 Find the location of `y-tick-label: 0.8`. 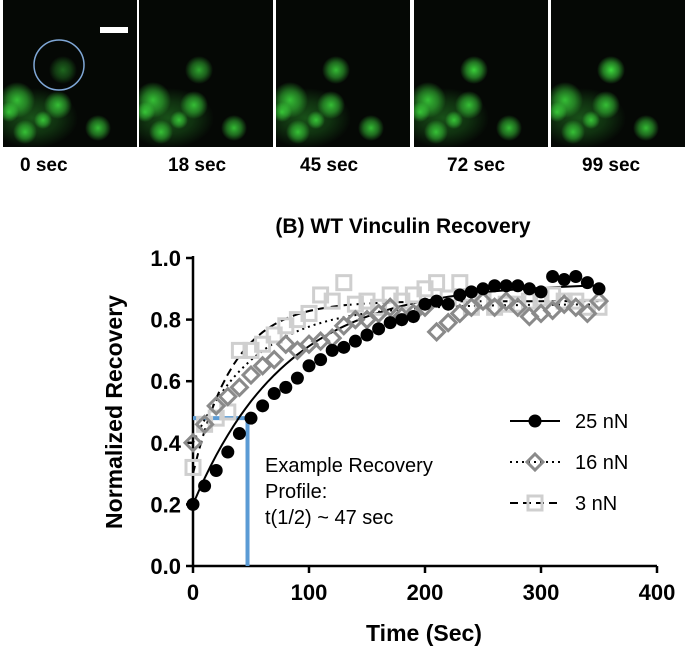

y-tick-label: 0.8 is located at coordinates (165, 320).